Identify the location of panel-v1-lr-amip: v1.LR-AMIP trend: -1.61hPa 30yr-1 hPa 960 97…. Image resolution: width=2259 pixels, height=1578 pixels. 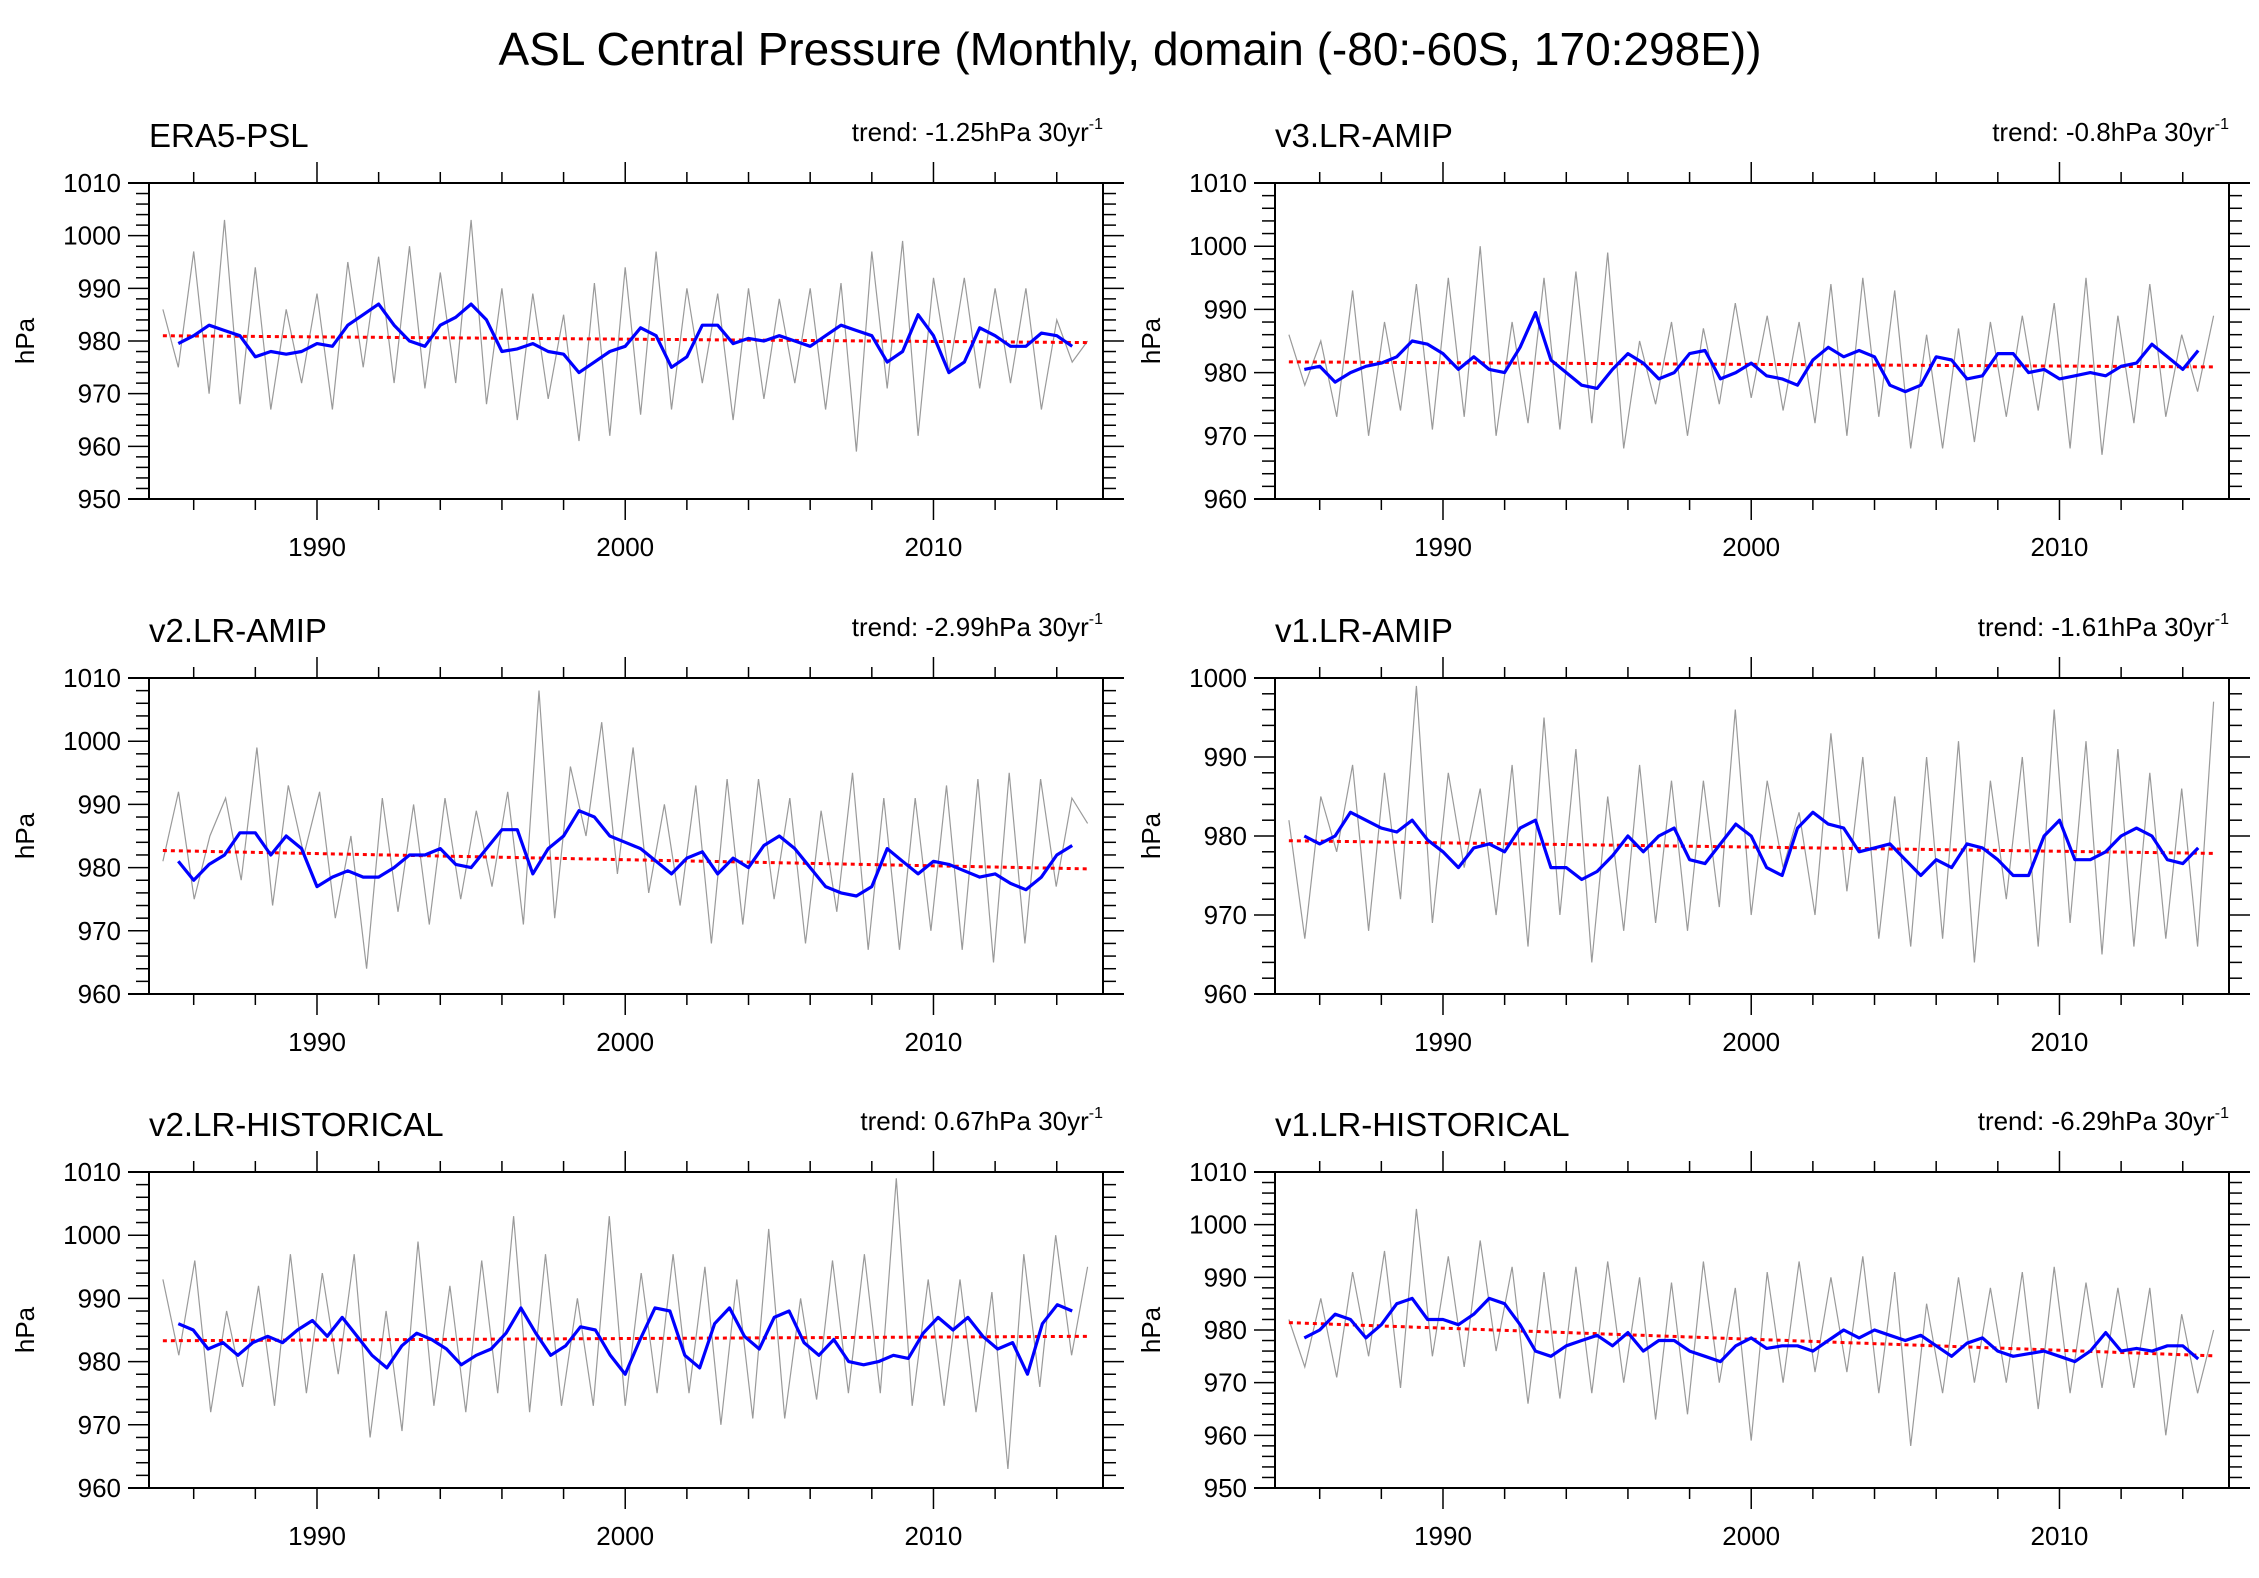
(1693, 834).